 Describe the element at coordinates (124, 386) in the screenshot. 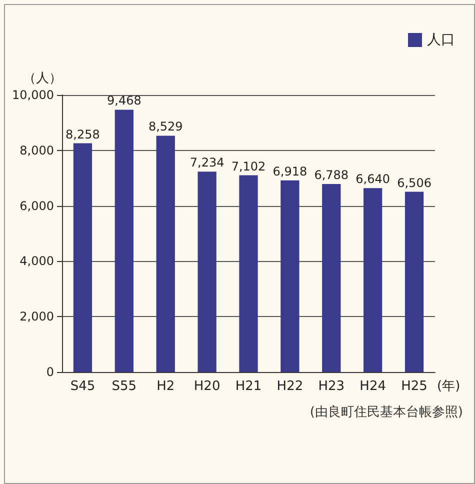

I see `x-tick-label: S55` at that location.